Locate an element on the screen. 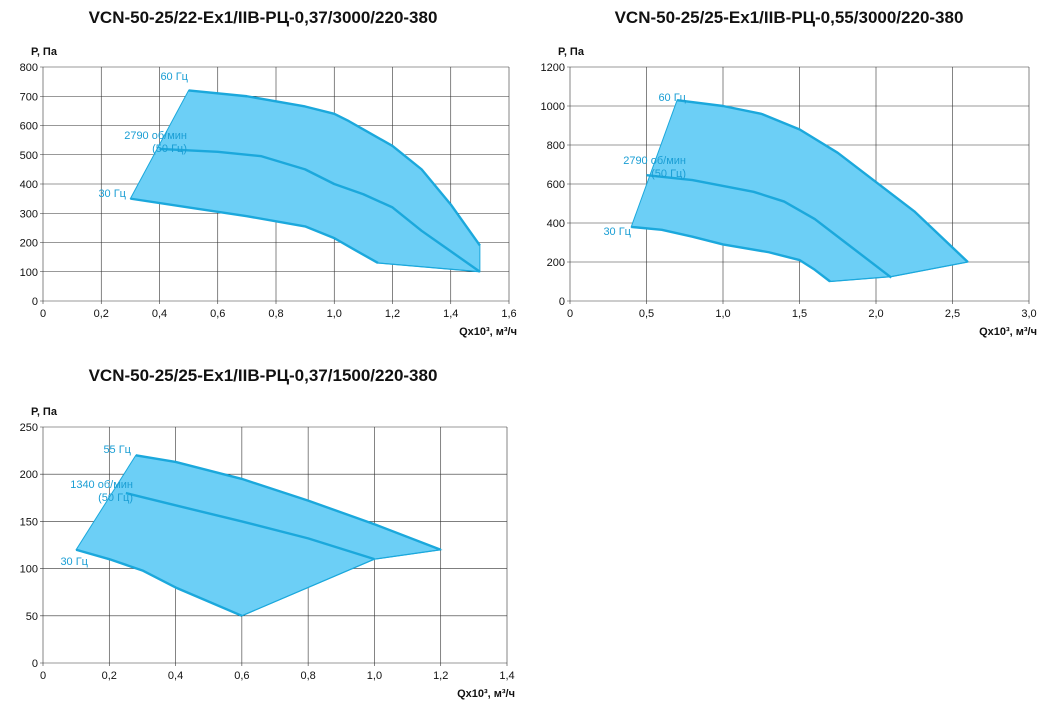 Image resolution: width=1052 pixels, height=701 pixels. operating-area is located at coordinates (305, 181).